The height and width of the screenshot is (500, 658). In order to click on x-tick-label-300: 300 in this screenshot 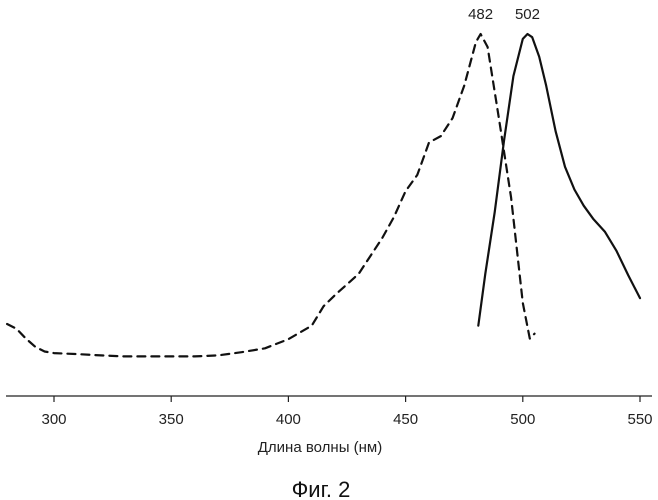, I will do `click(53, 419)`.